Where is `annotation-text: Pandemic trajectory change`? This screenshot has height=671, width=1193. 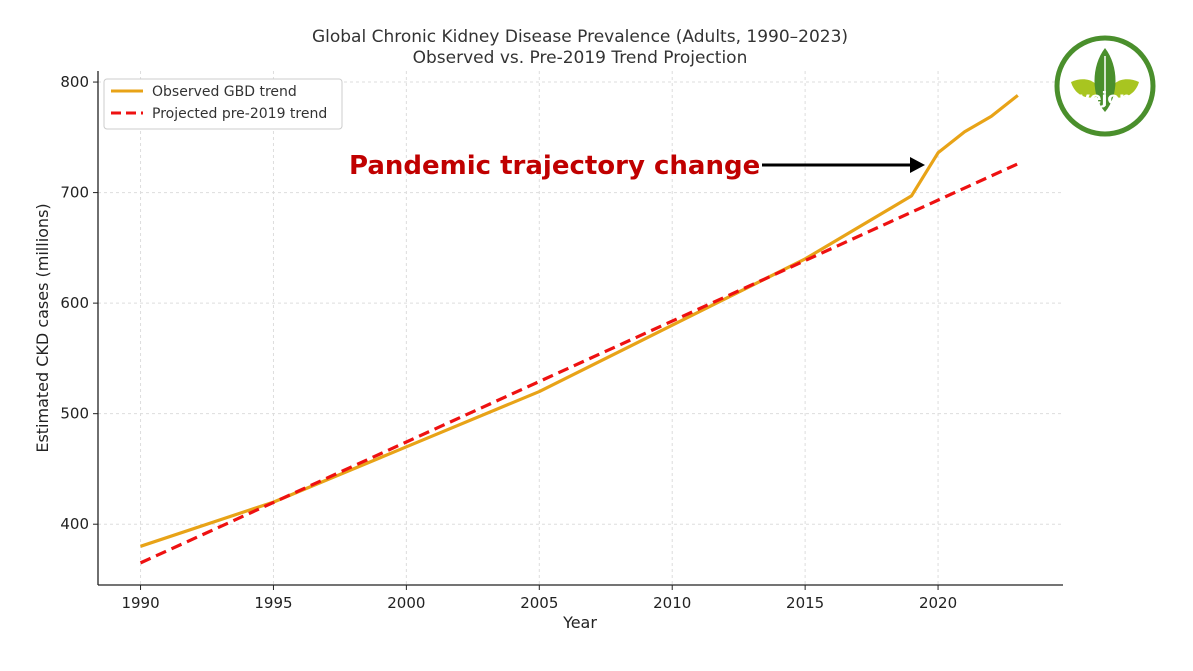 annotation-text: Pandemic trajectory change is located at coordinates (554, 166).